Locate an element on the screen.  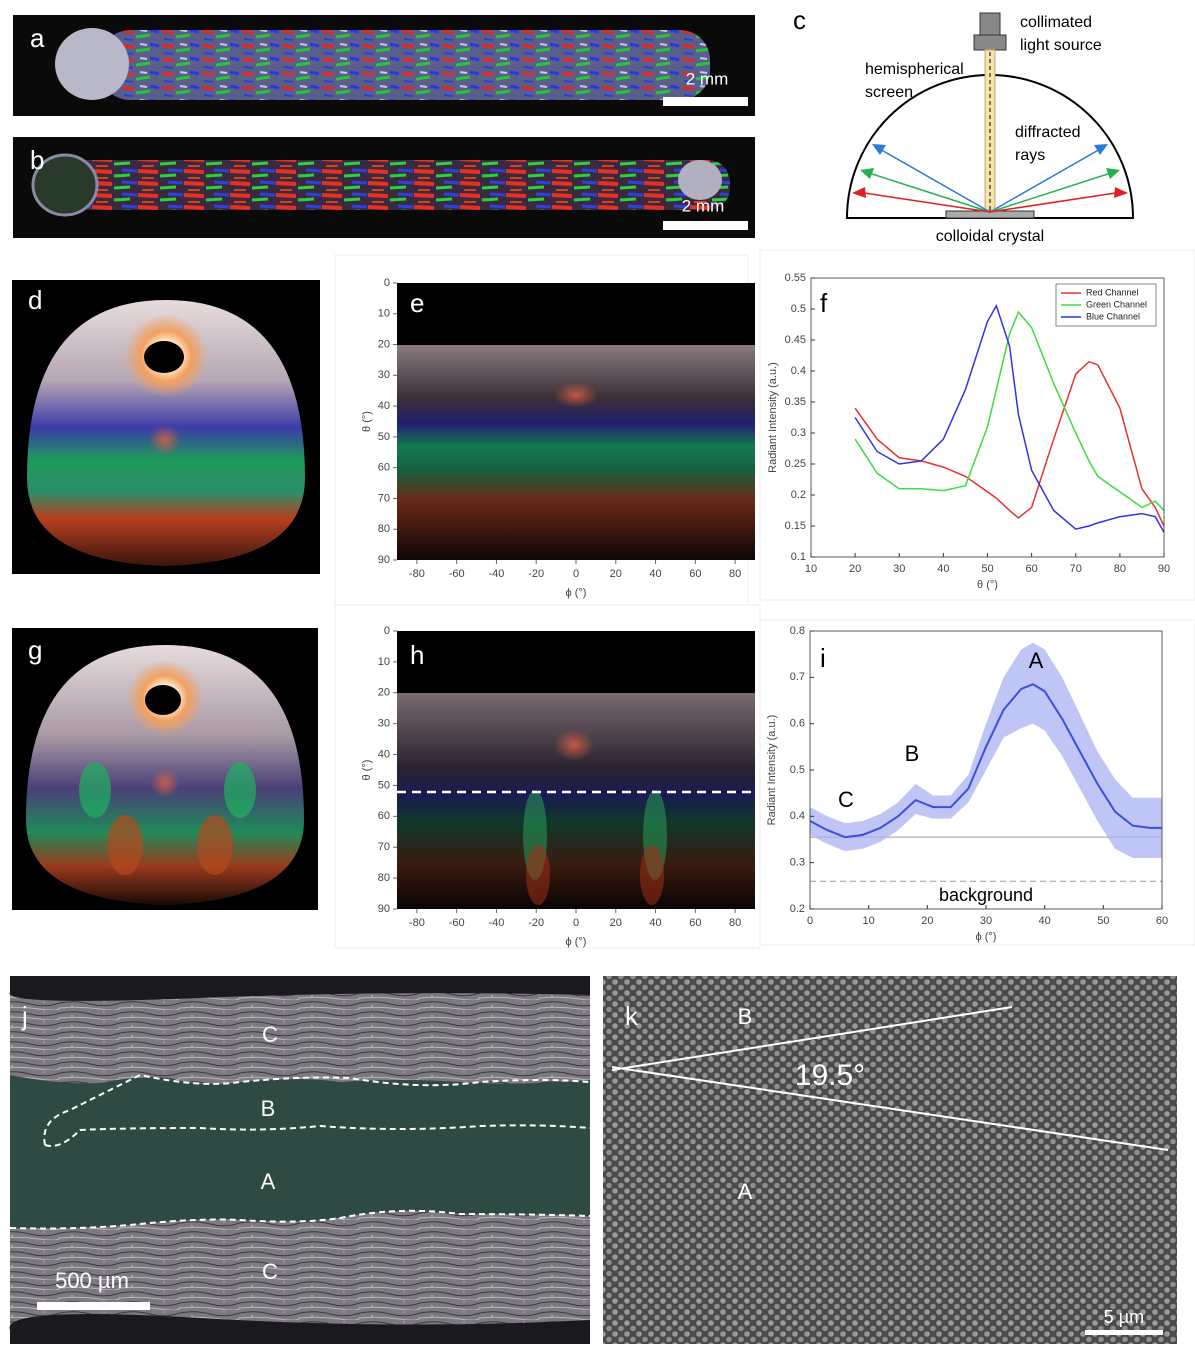
panel-label: f is located at coordinates (824, 303).